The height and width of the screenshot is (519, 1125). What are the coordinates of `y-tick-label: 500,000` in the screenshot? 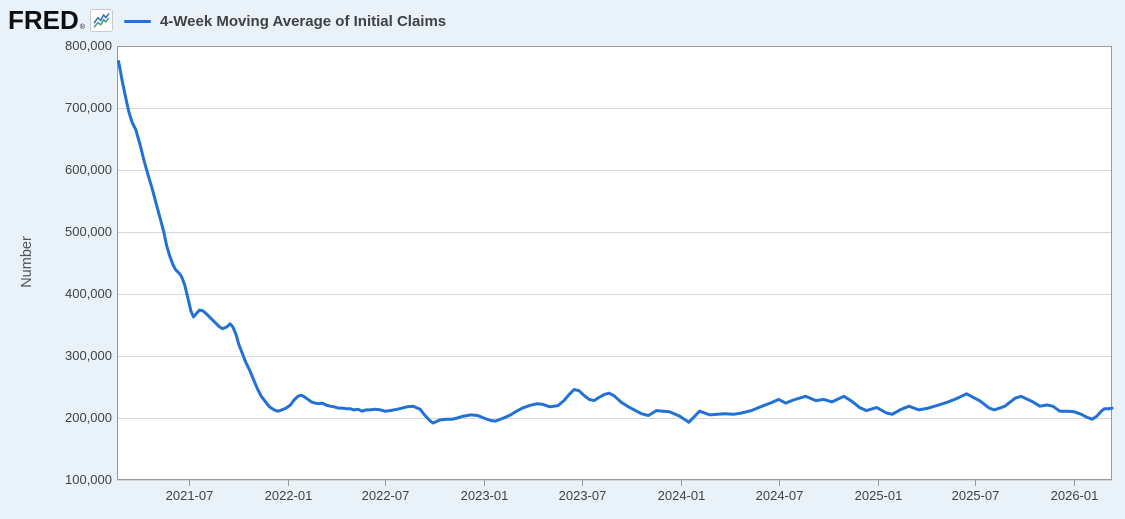 It's located at (88, 231).